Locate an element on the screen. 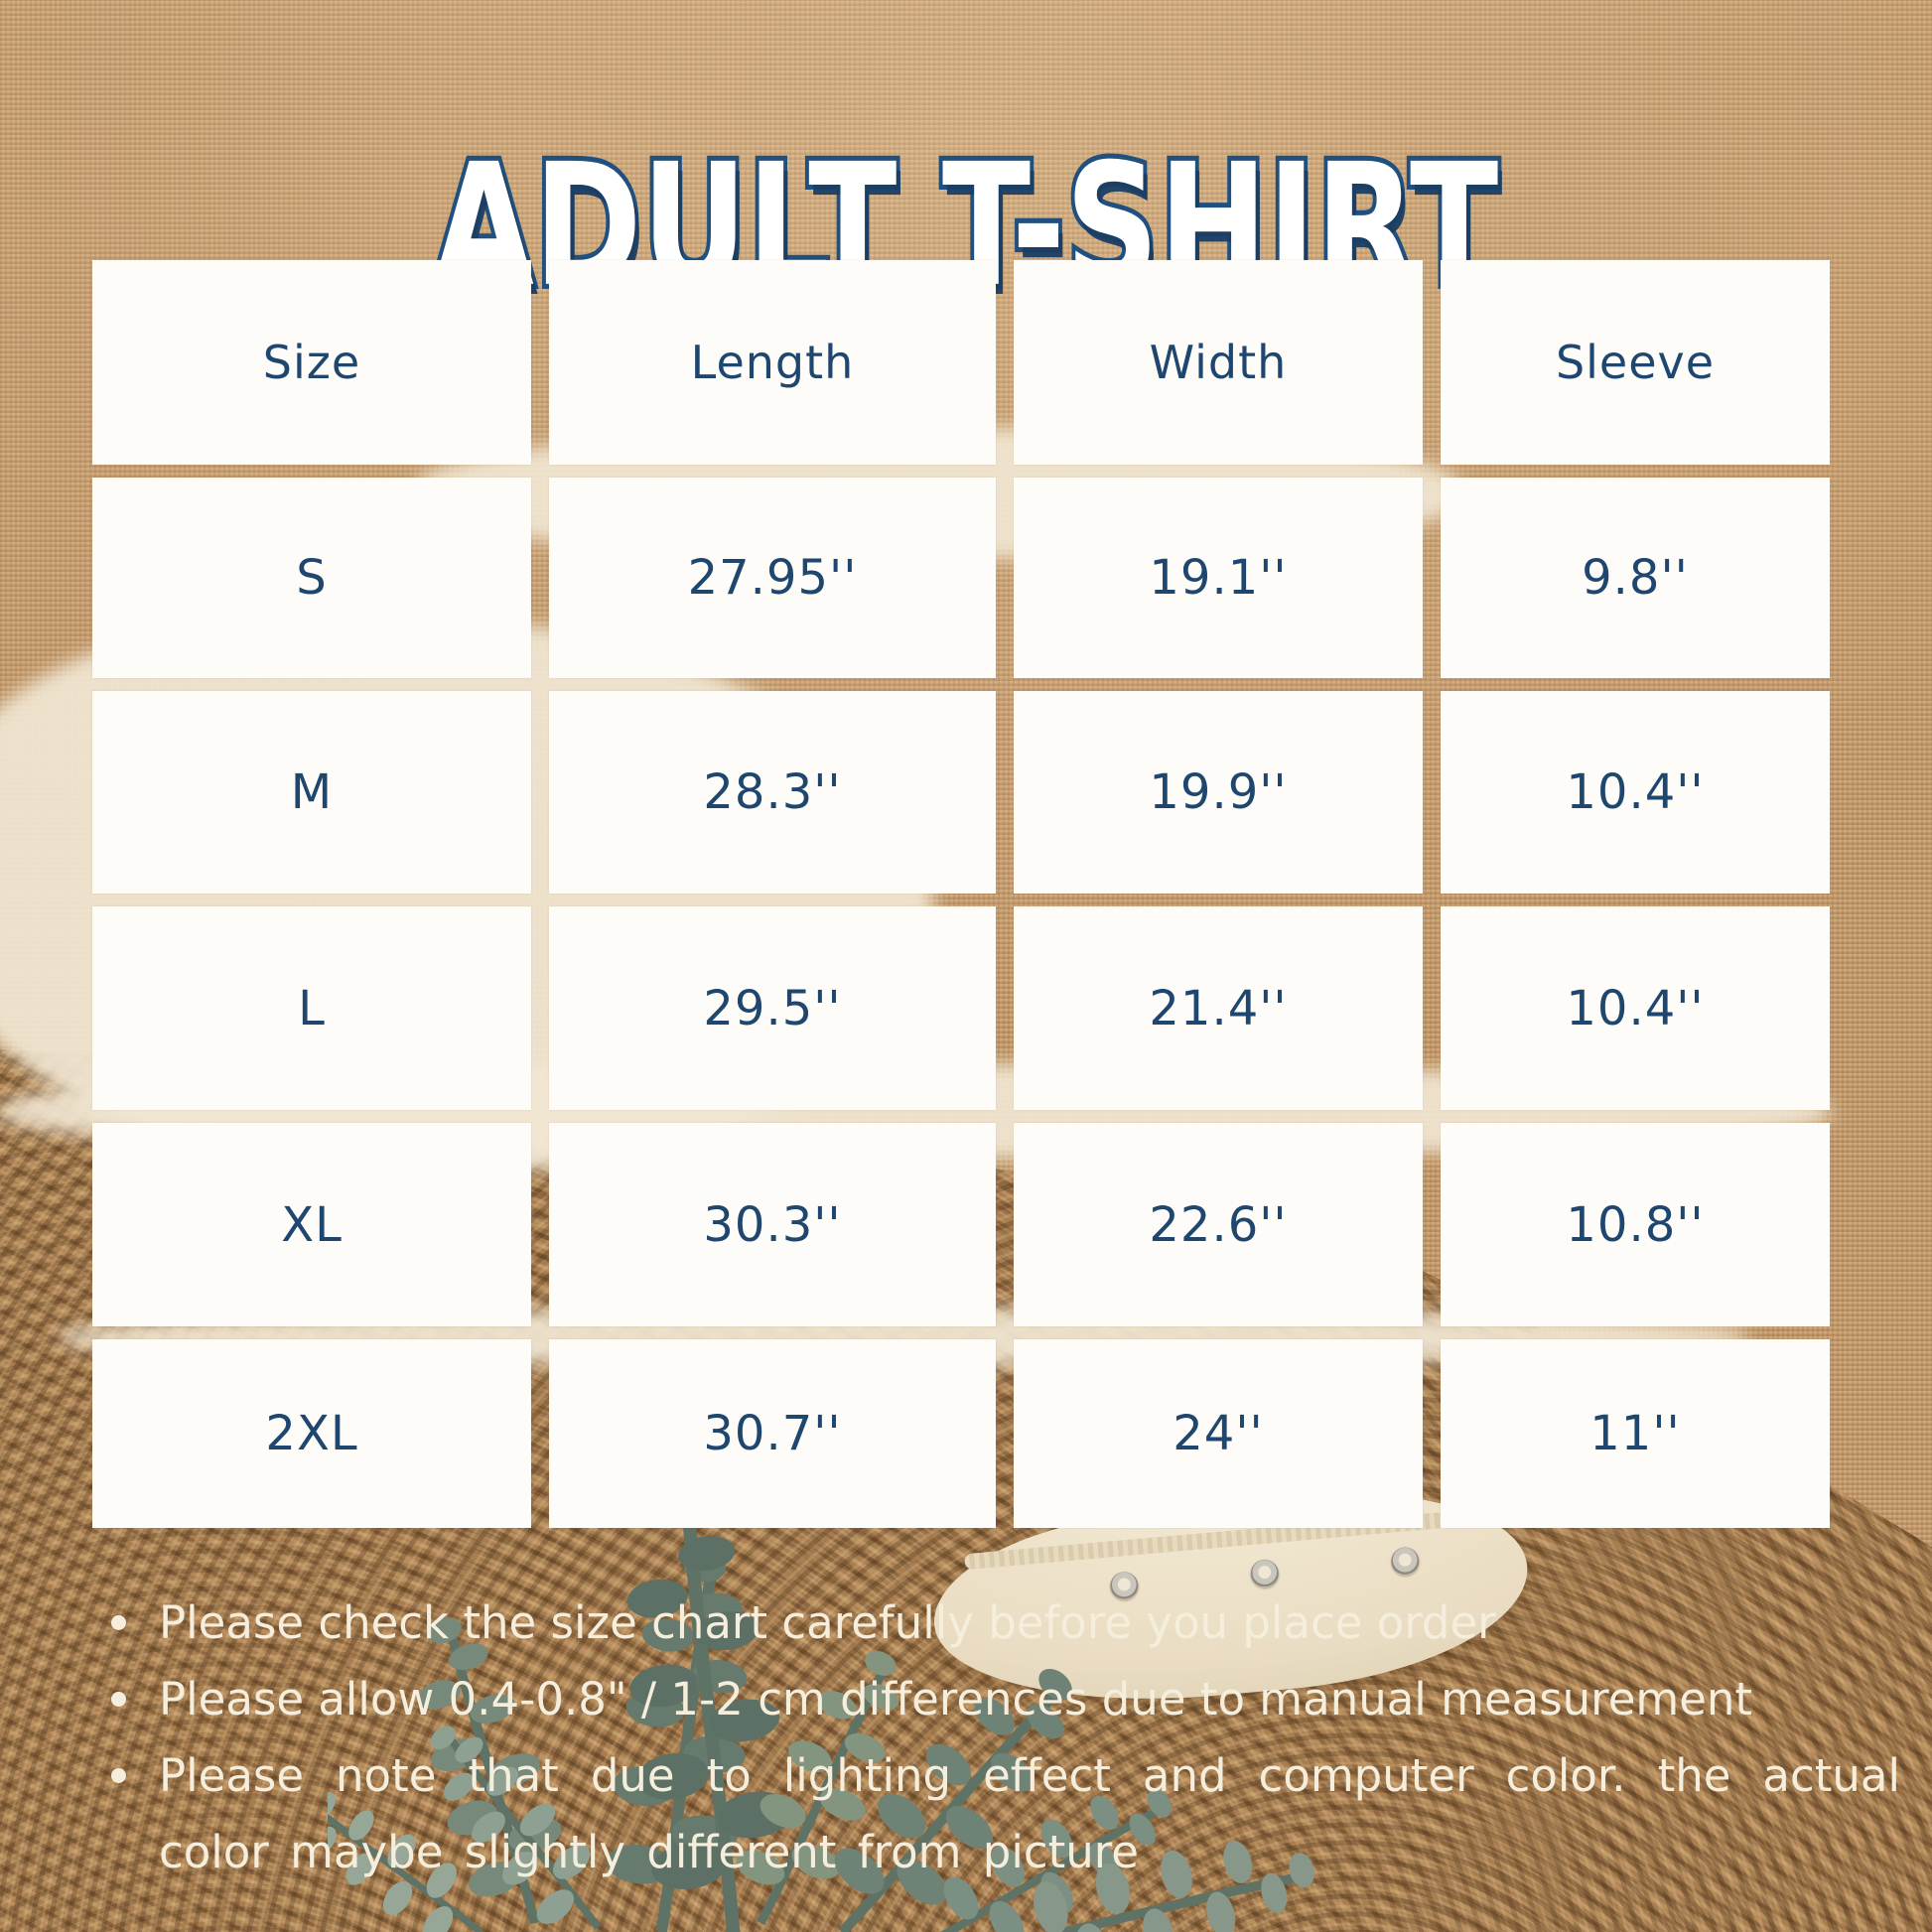 The height and width of the screenshot is (1932, 1932). table-cell-width: 22.6'' is located at coordinates (1218, 1225).